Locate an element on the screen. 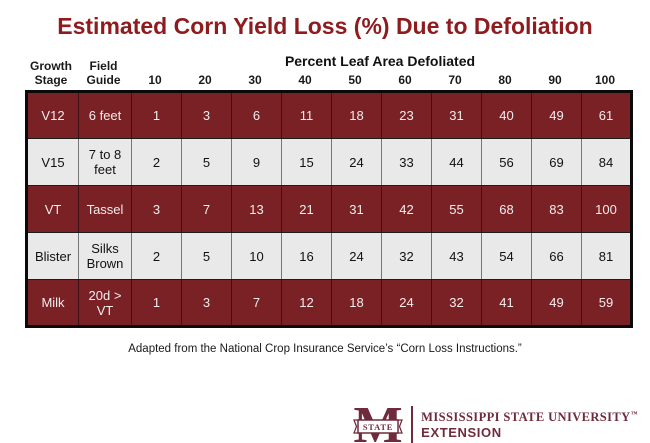  column-header-field-guide: Field Guide is located at coordinates (103, 73).